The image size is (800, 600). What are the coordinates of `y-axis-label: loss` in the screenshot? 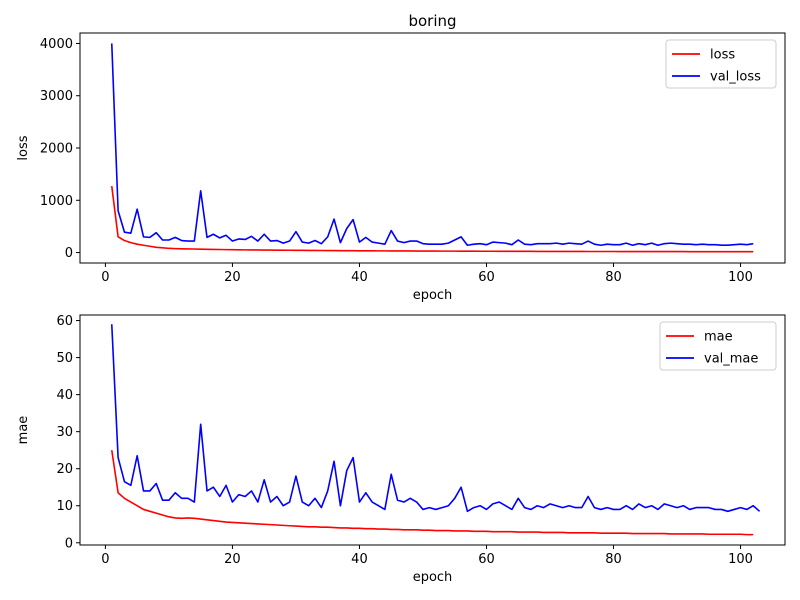 It's located at (23, 147).